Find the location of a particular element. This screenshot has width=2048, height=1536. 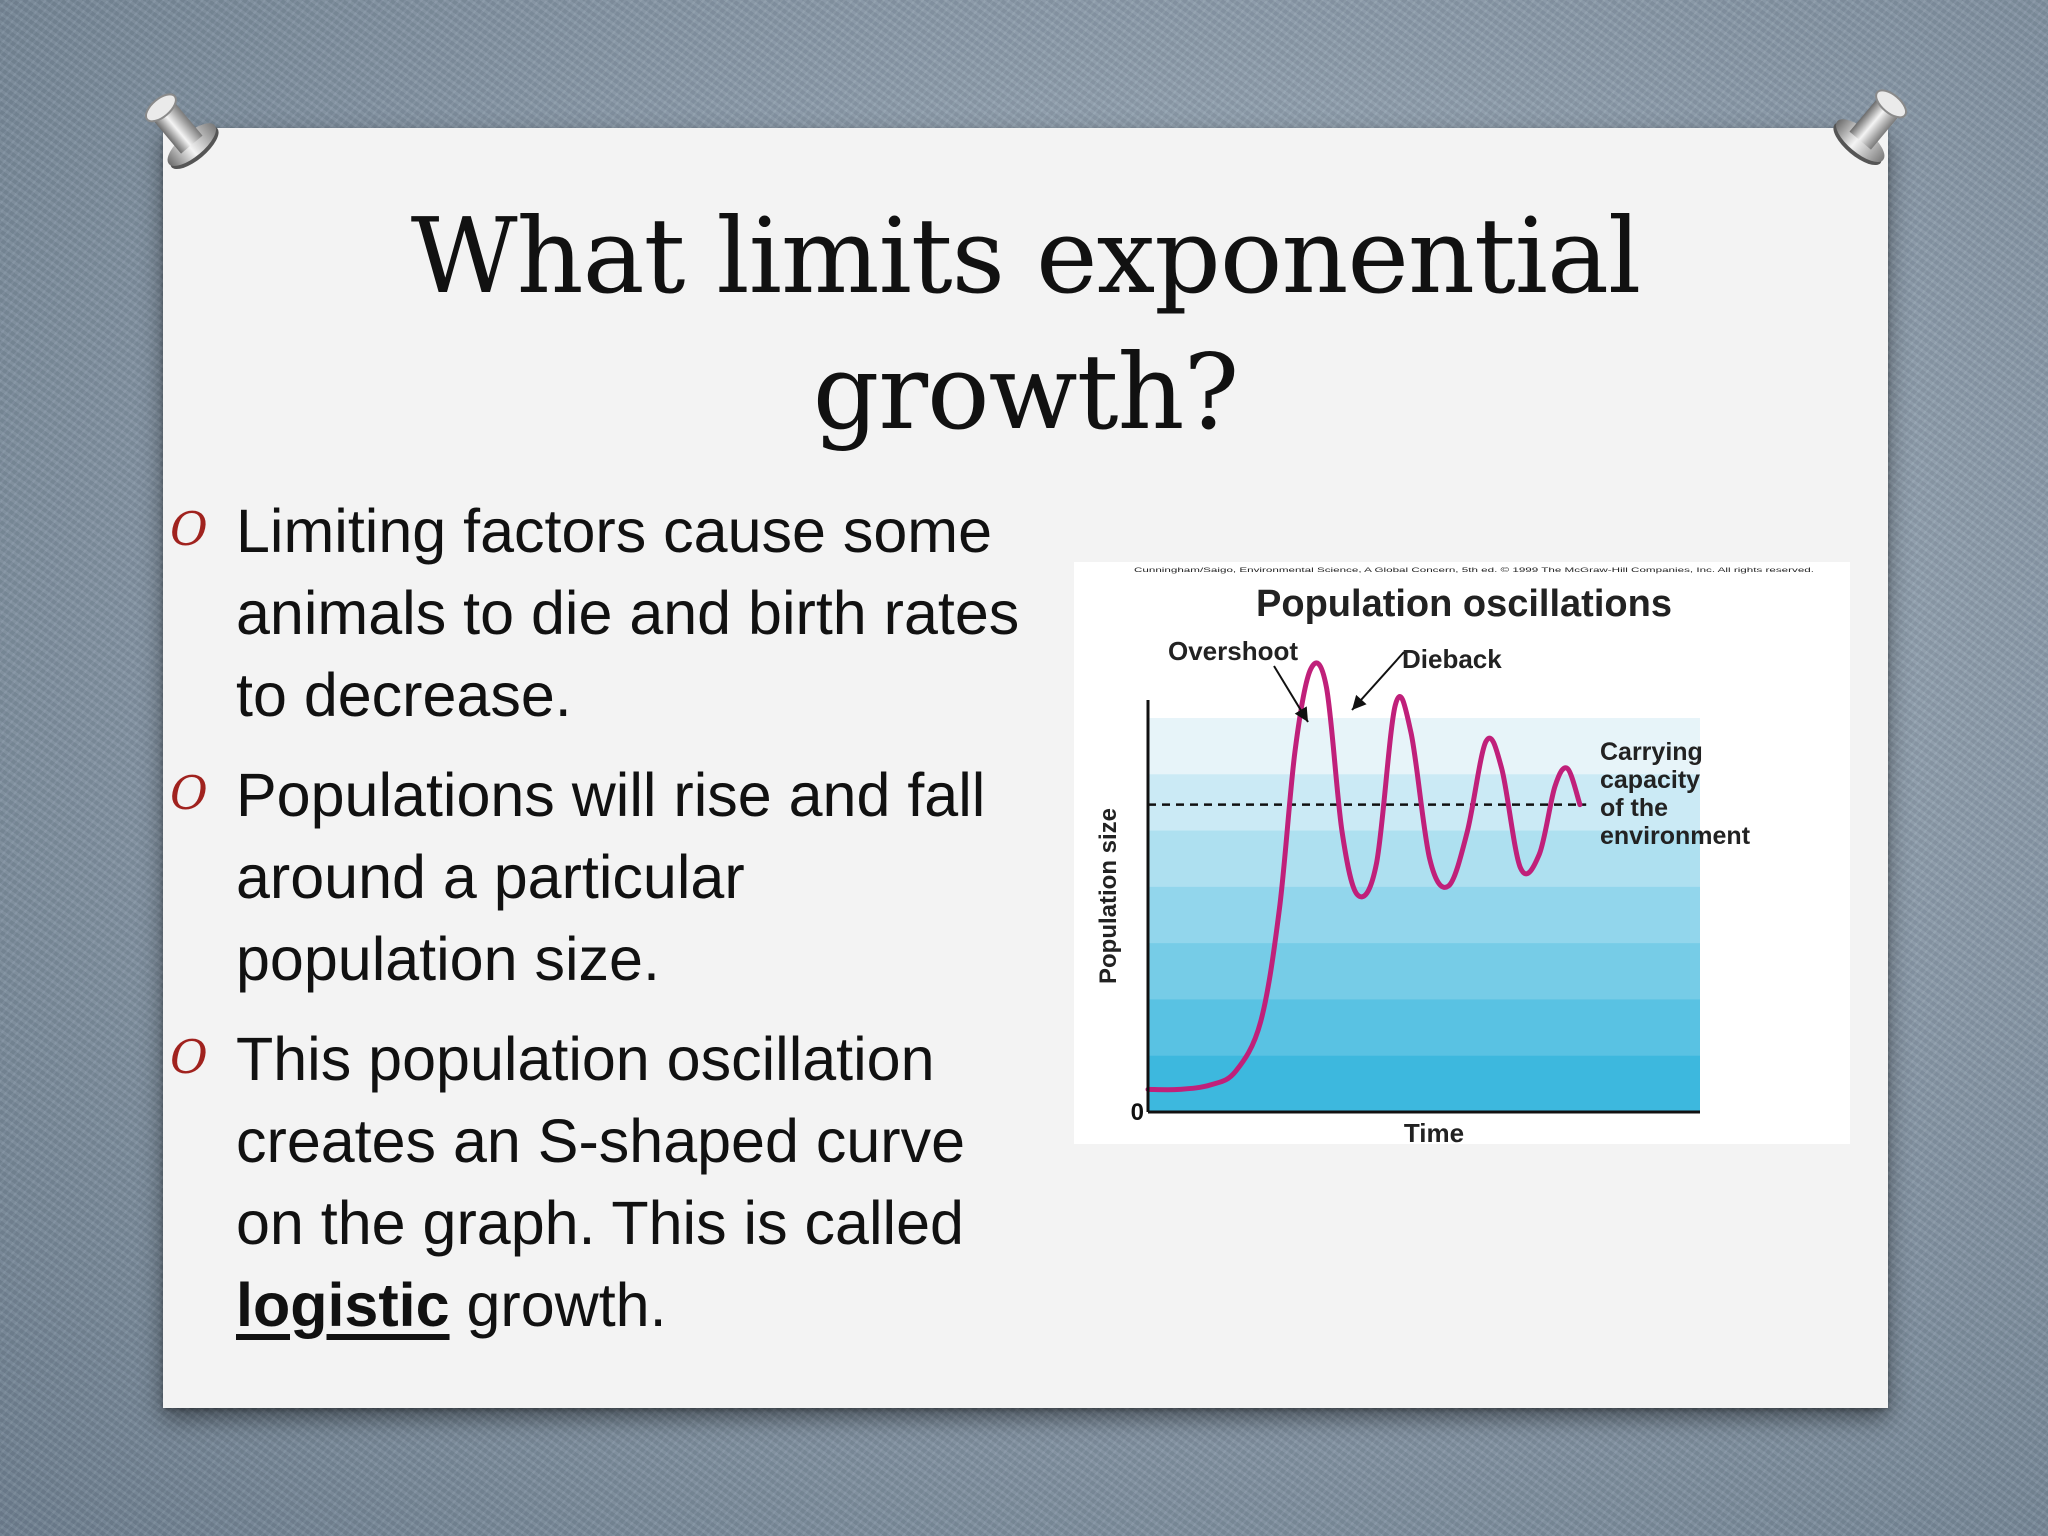

bullet-text-after: growth. is located at coordinates (558, 1305).